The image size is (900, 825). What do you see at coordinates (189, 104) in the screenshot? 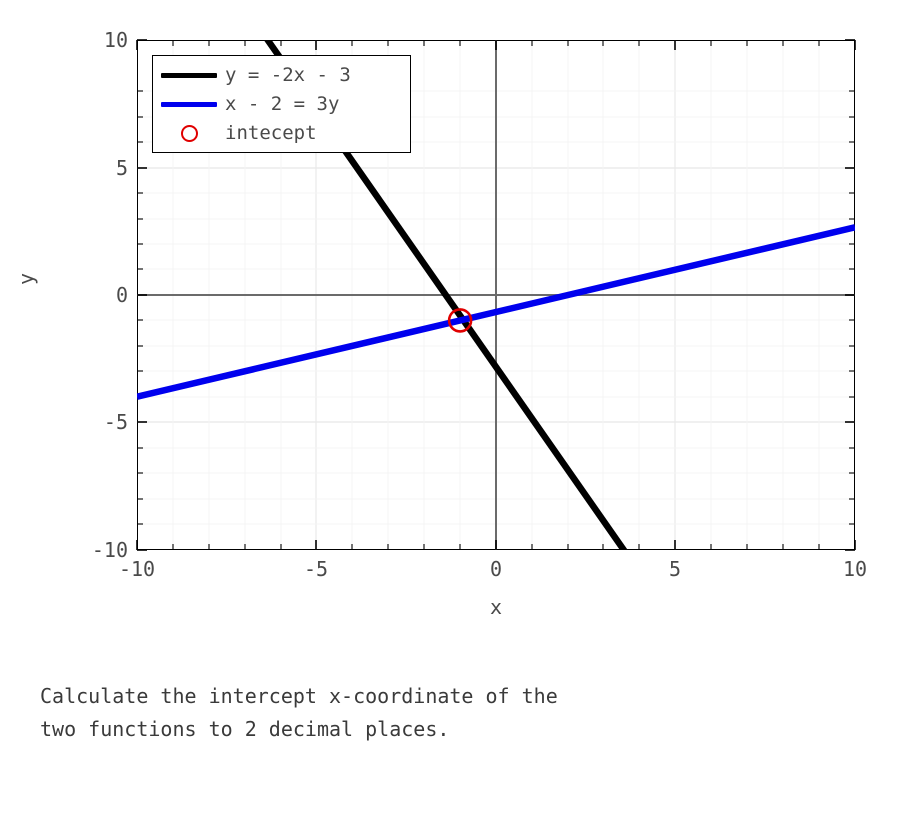
I see `blue-line-key` at bounding box center [189, 104].